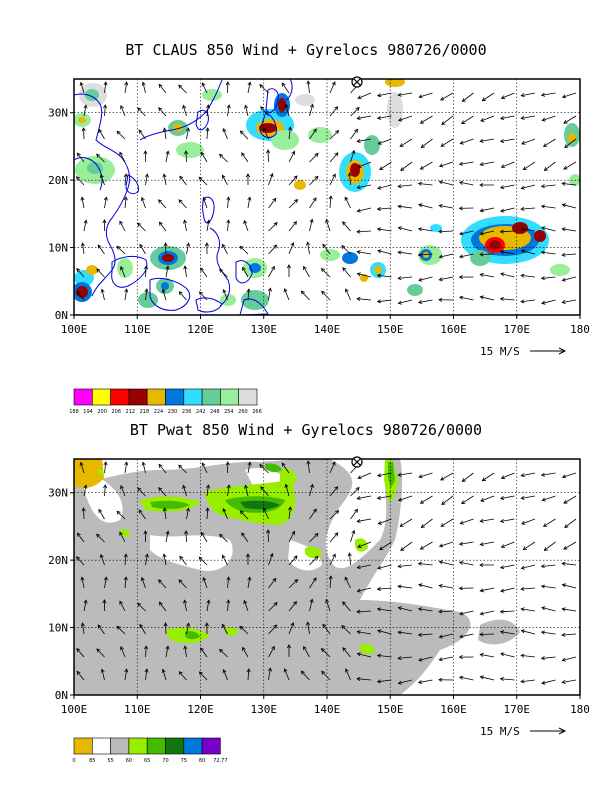 The height and width of the screenshot is (792, 612). I want to click on colorbar-label: 218, so click(145, 412).